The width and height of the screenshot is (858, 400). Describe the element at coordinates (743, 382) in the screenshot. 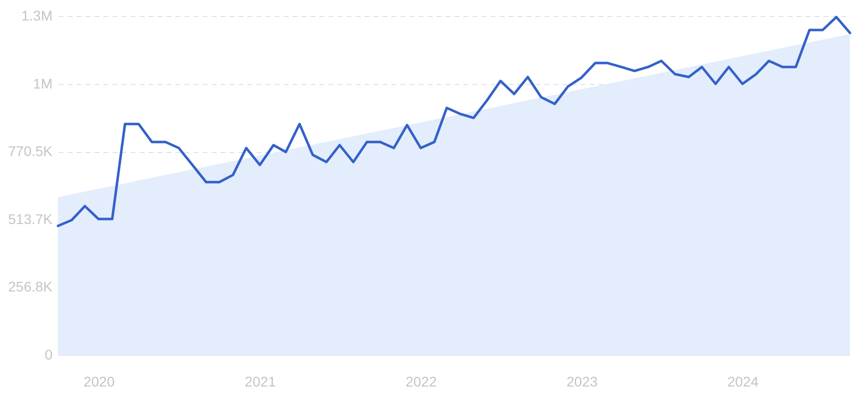

I see `x-tick-label: 2024` at that location.